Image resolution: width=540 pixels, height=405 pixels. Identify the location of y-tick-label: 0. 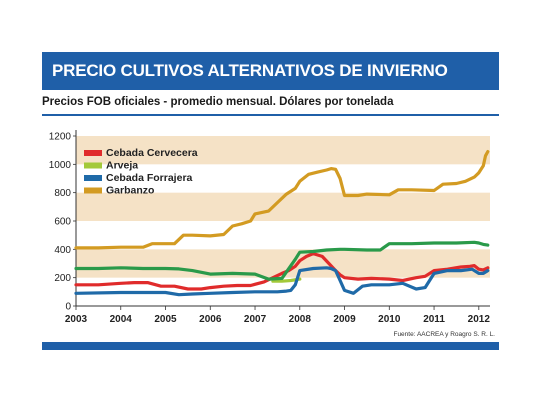
(68, 307).